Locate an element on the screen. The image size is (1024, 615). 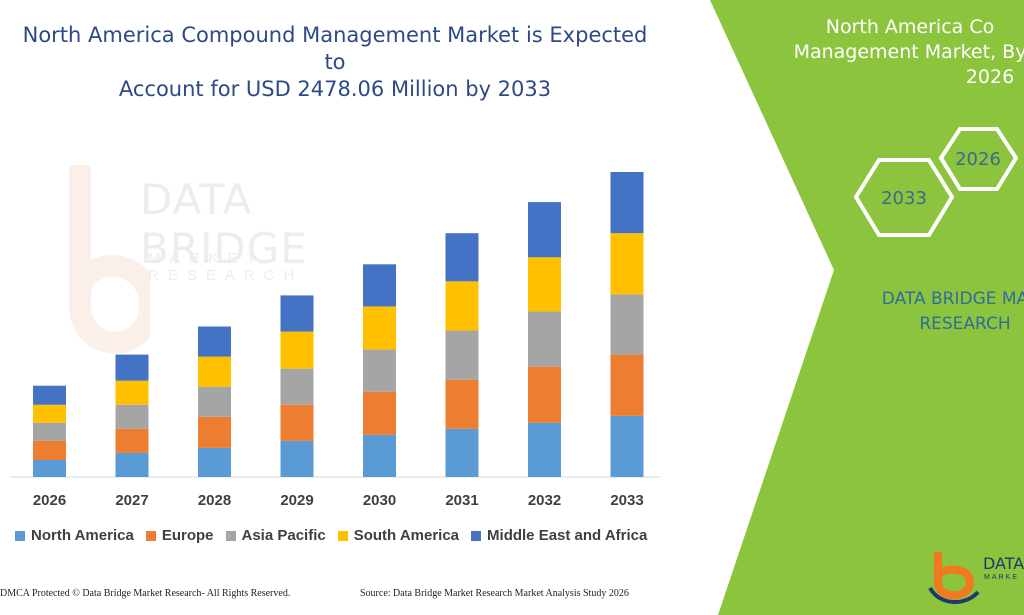
legend-item-north-america: North America is located at coordinates (74, 535).